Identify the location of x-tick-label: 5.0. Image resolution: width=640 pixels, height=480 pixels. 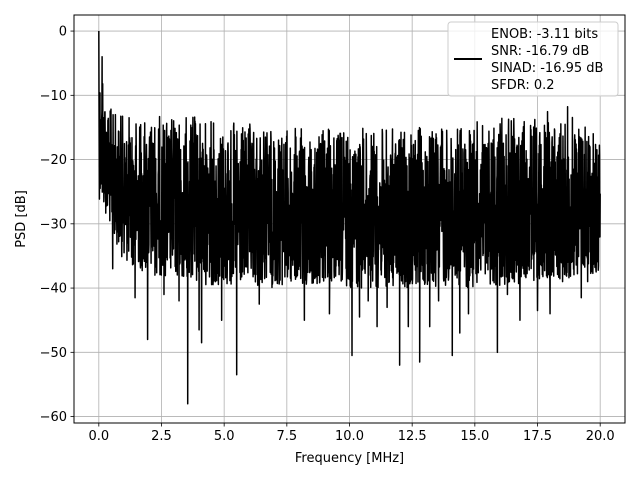
(224, 436).